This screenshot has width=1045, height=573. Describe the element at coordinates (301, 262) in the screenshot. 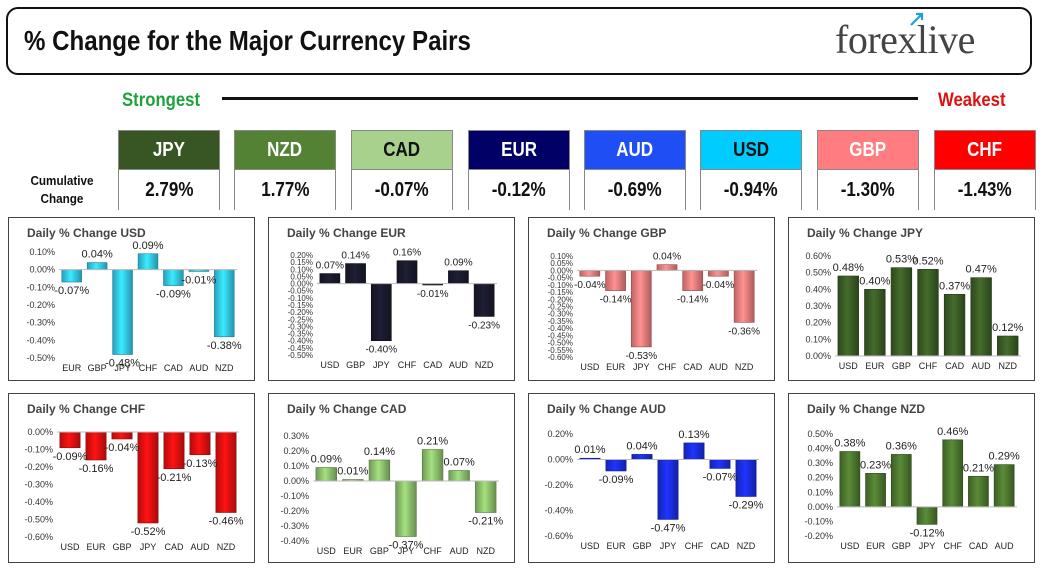

I see `y-tick-label: 0.15%` at that location.